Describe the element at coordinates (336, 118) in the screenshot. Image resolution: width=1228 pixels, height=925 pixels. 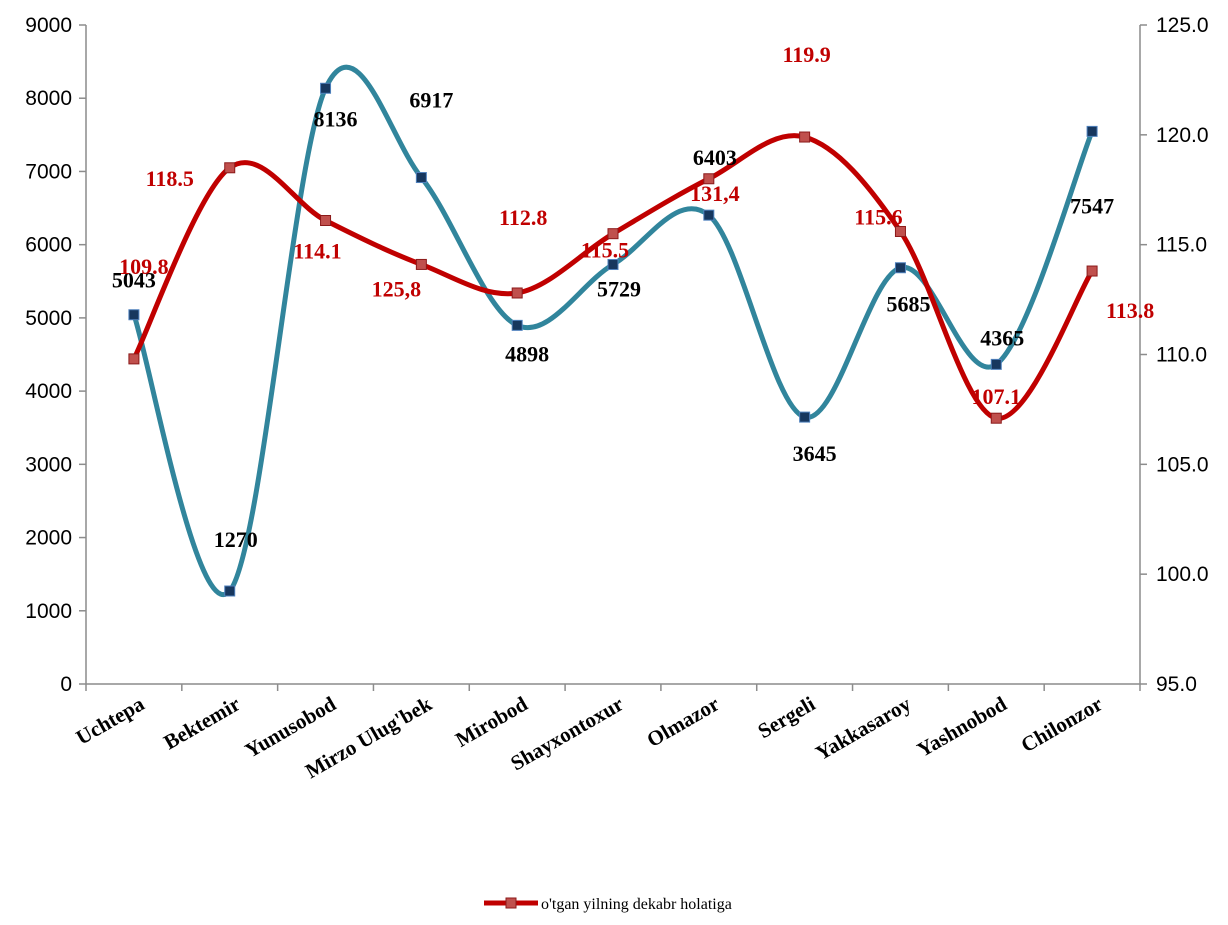
I see `data-label-left: 8136` at that location.